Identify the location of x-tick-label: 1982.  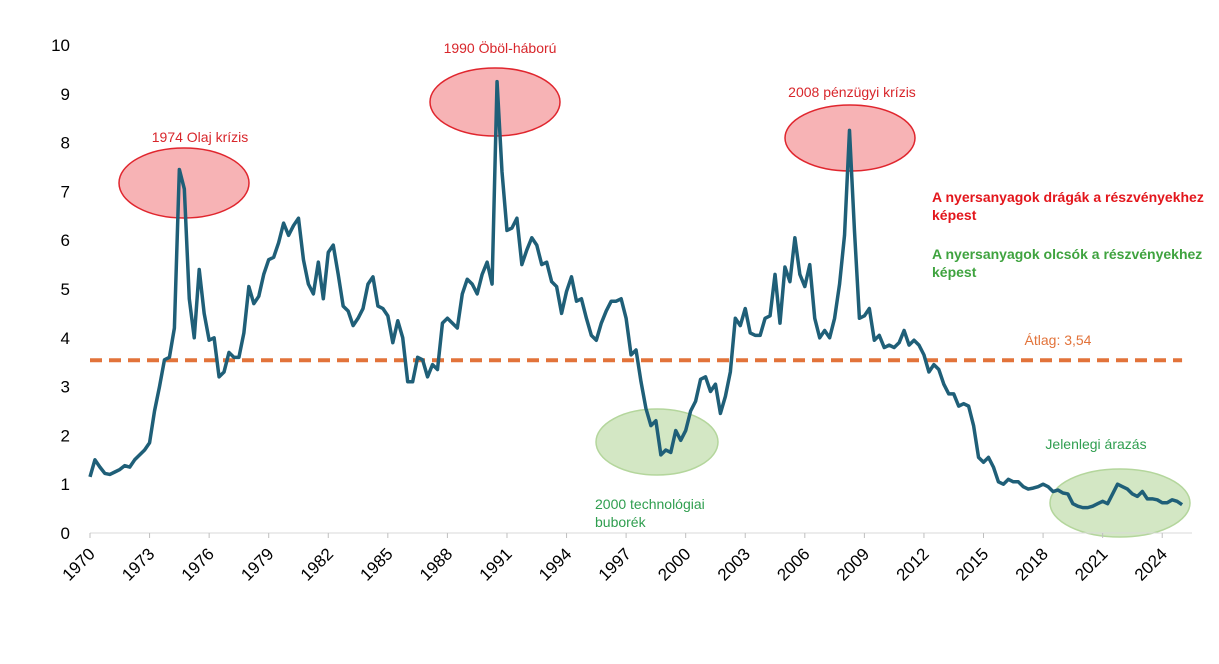
(317, 564).